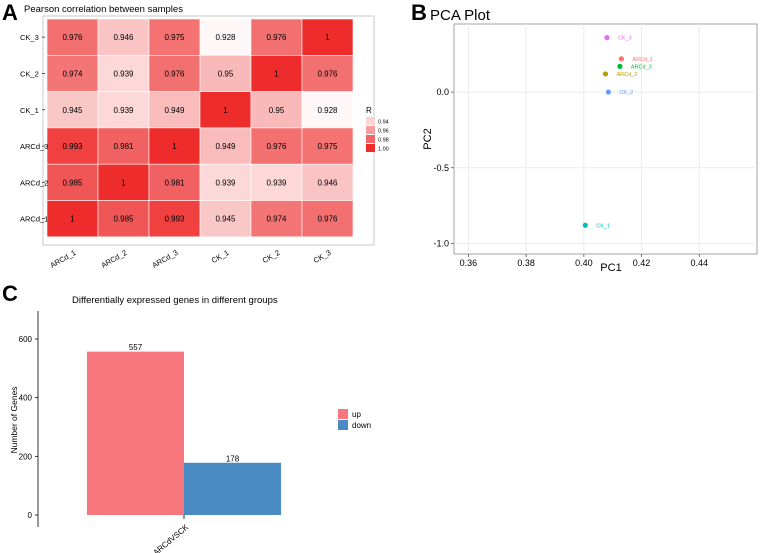  Describe the element at coordinates (34, 219) in the screenshot. I see `heatmap-row-label: ARCd_1` at that location.